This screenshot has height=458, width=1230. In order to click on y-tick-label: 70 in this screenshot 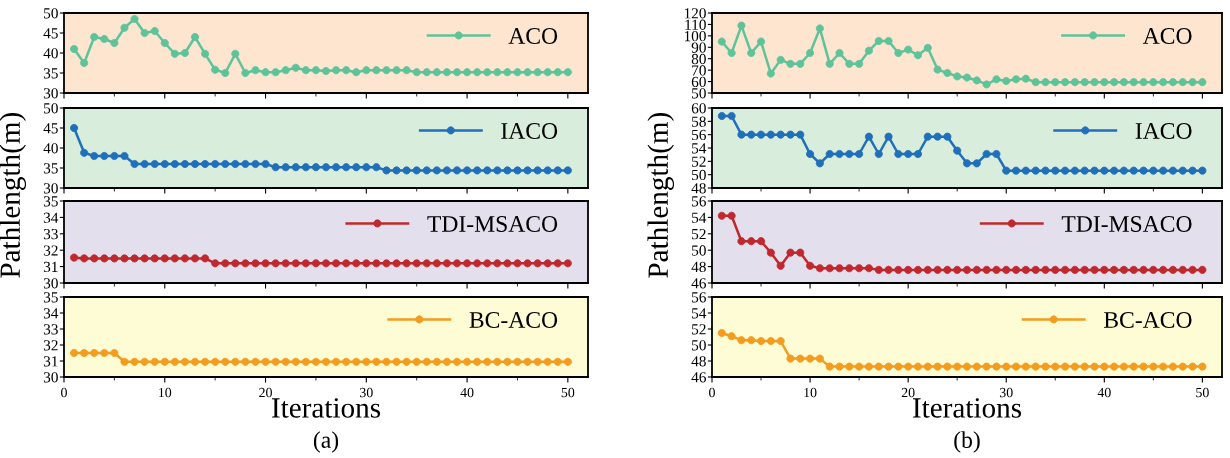, I will do `click(699, 70)`.